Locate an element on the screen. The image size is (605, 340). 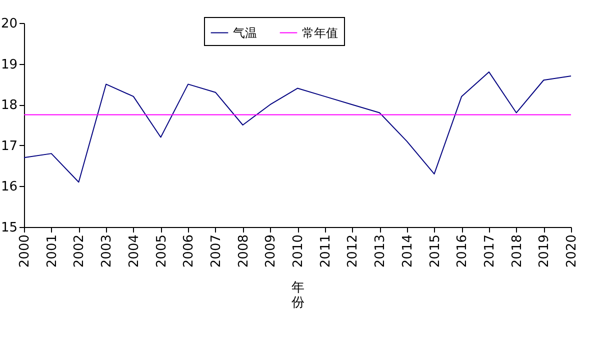
legend-label: 常年值 is located at coordinates (320, 33).